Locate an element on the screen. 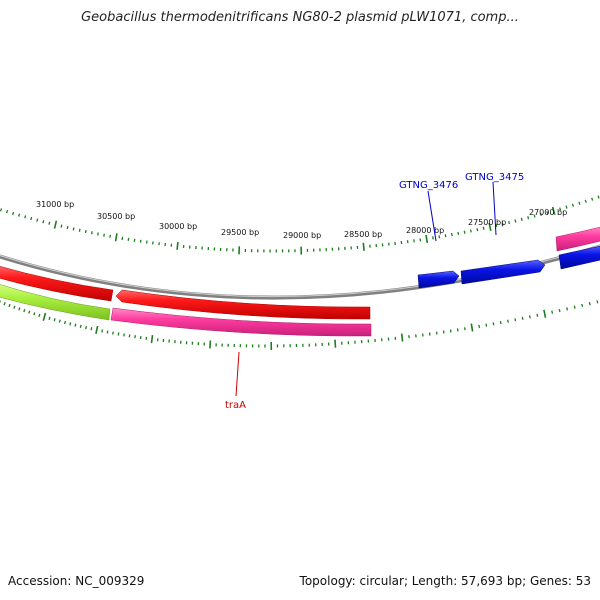 This screenshot has width=600, height=600. red-forward-gene-main is located at coordinates (243, 304).